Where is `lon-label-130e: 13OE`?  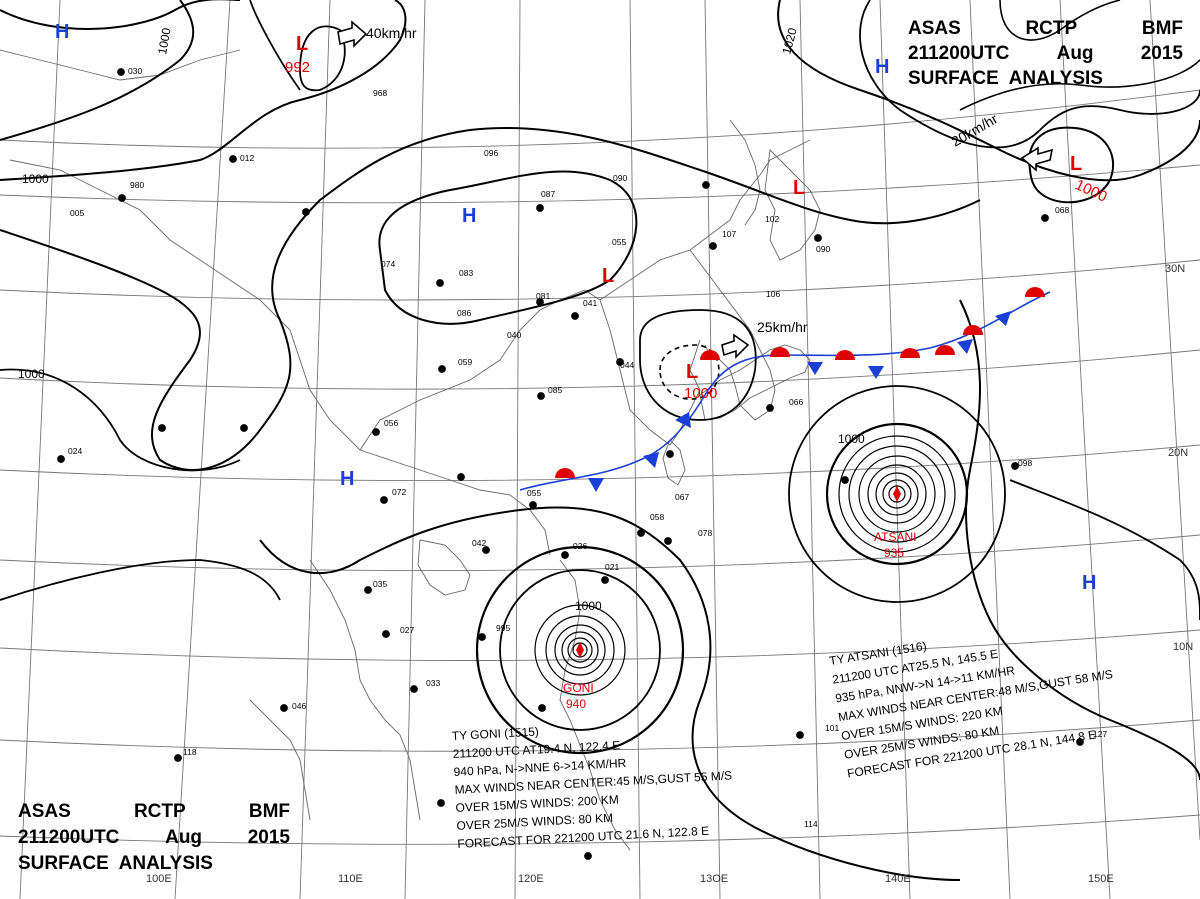
lon-label-130e: 13OE is located at coordinates (714, 879).